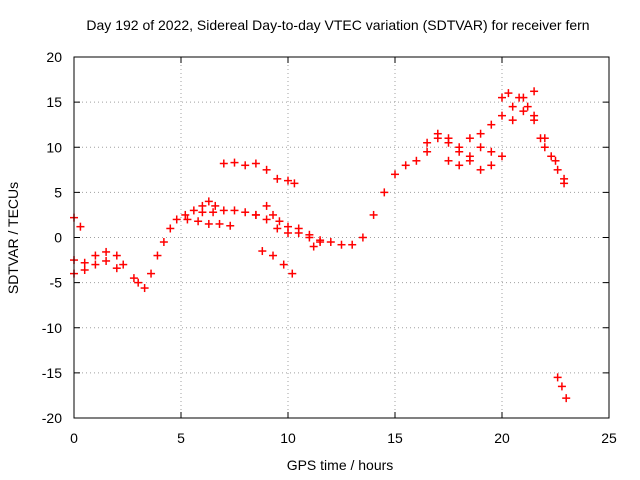 Image resolution: width=640 pixels, height=480 pixels. I want to click on y-tick-label: -10, so click(52, 328).